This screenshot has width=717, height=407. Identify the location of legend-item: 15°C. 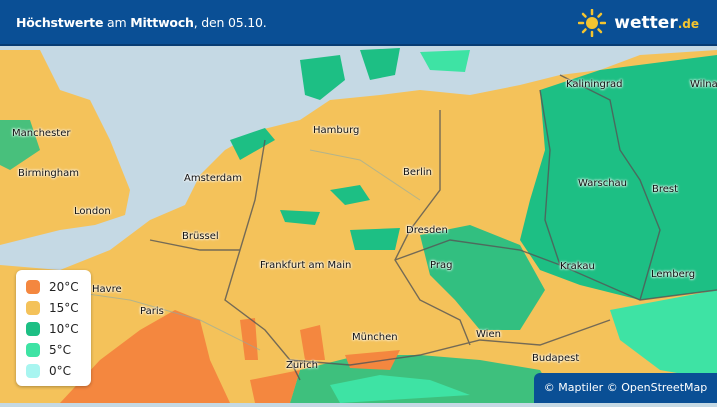
(58, 307).